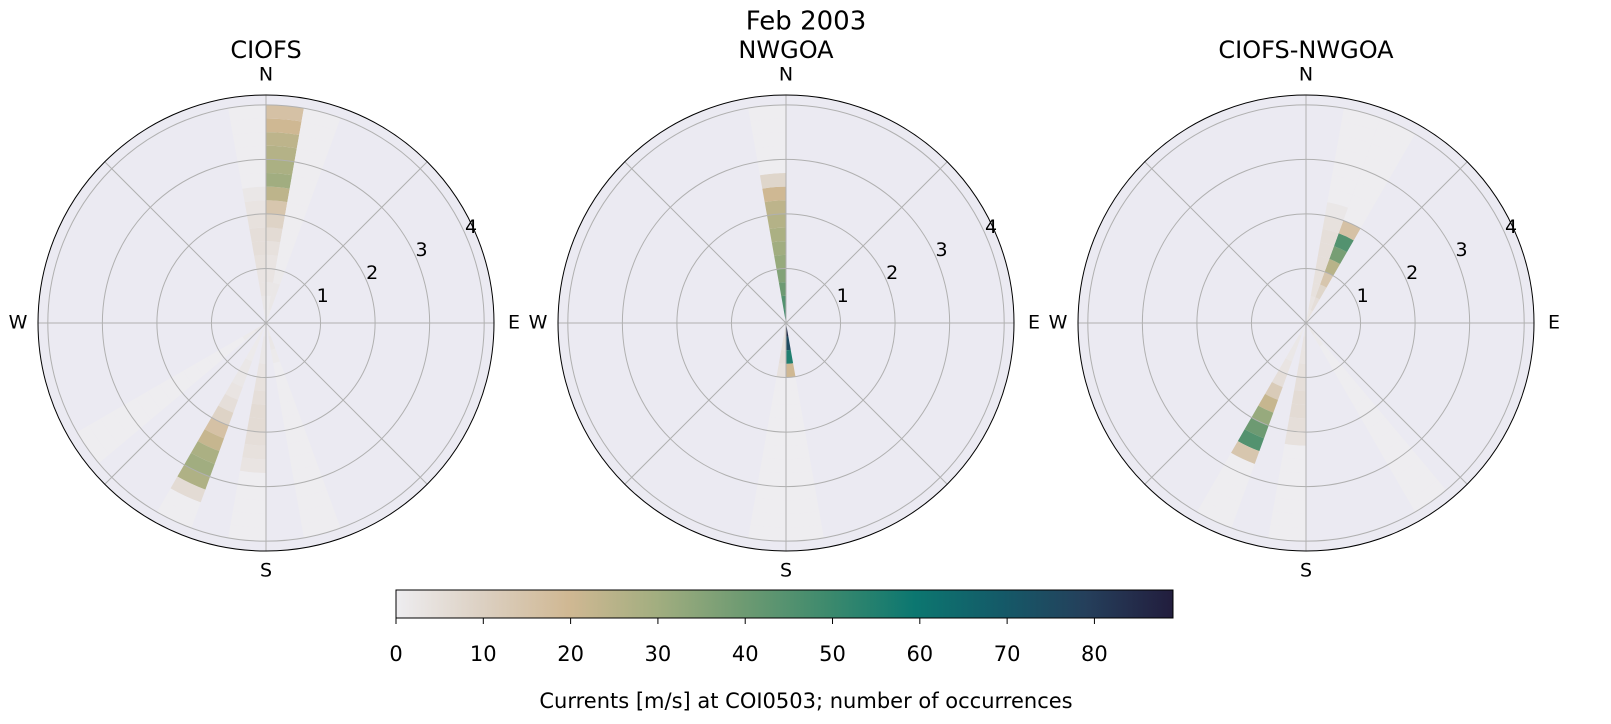 The image size is (1611, 724). What do you see at coordinates (395, 654) in the screenshot?
I see `colorbar-tick-label: 0` at bounding box center [395, 654].